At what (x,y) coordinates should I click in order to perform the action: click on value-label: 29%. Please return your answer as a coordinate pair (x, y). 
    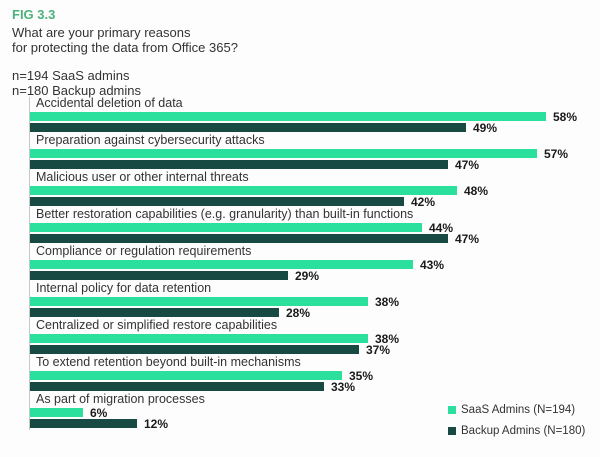
    Looking at the image, I should click on (307, 275).